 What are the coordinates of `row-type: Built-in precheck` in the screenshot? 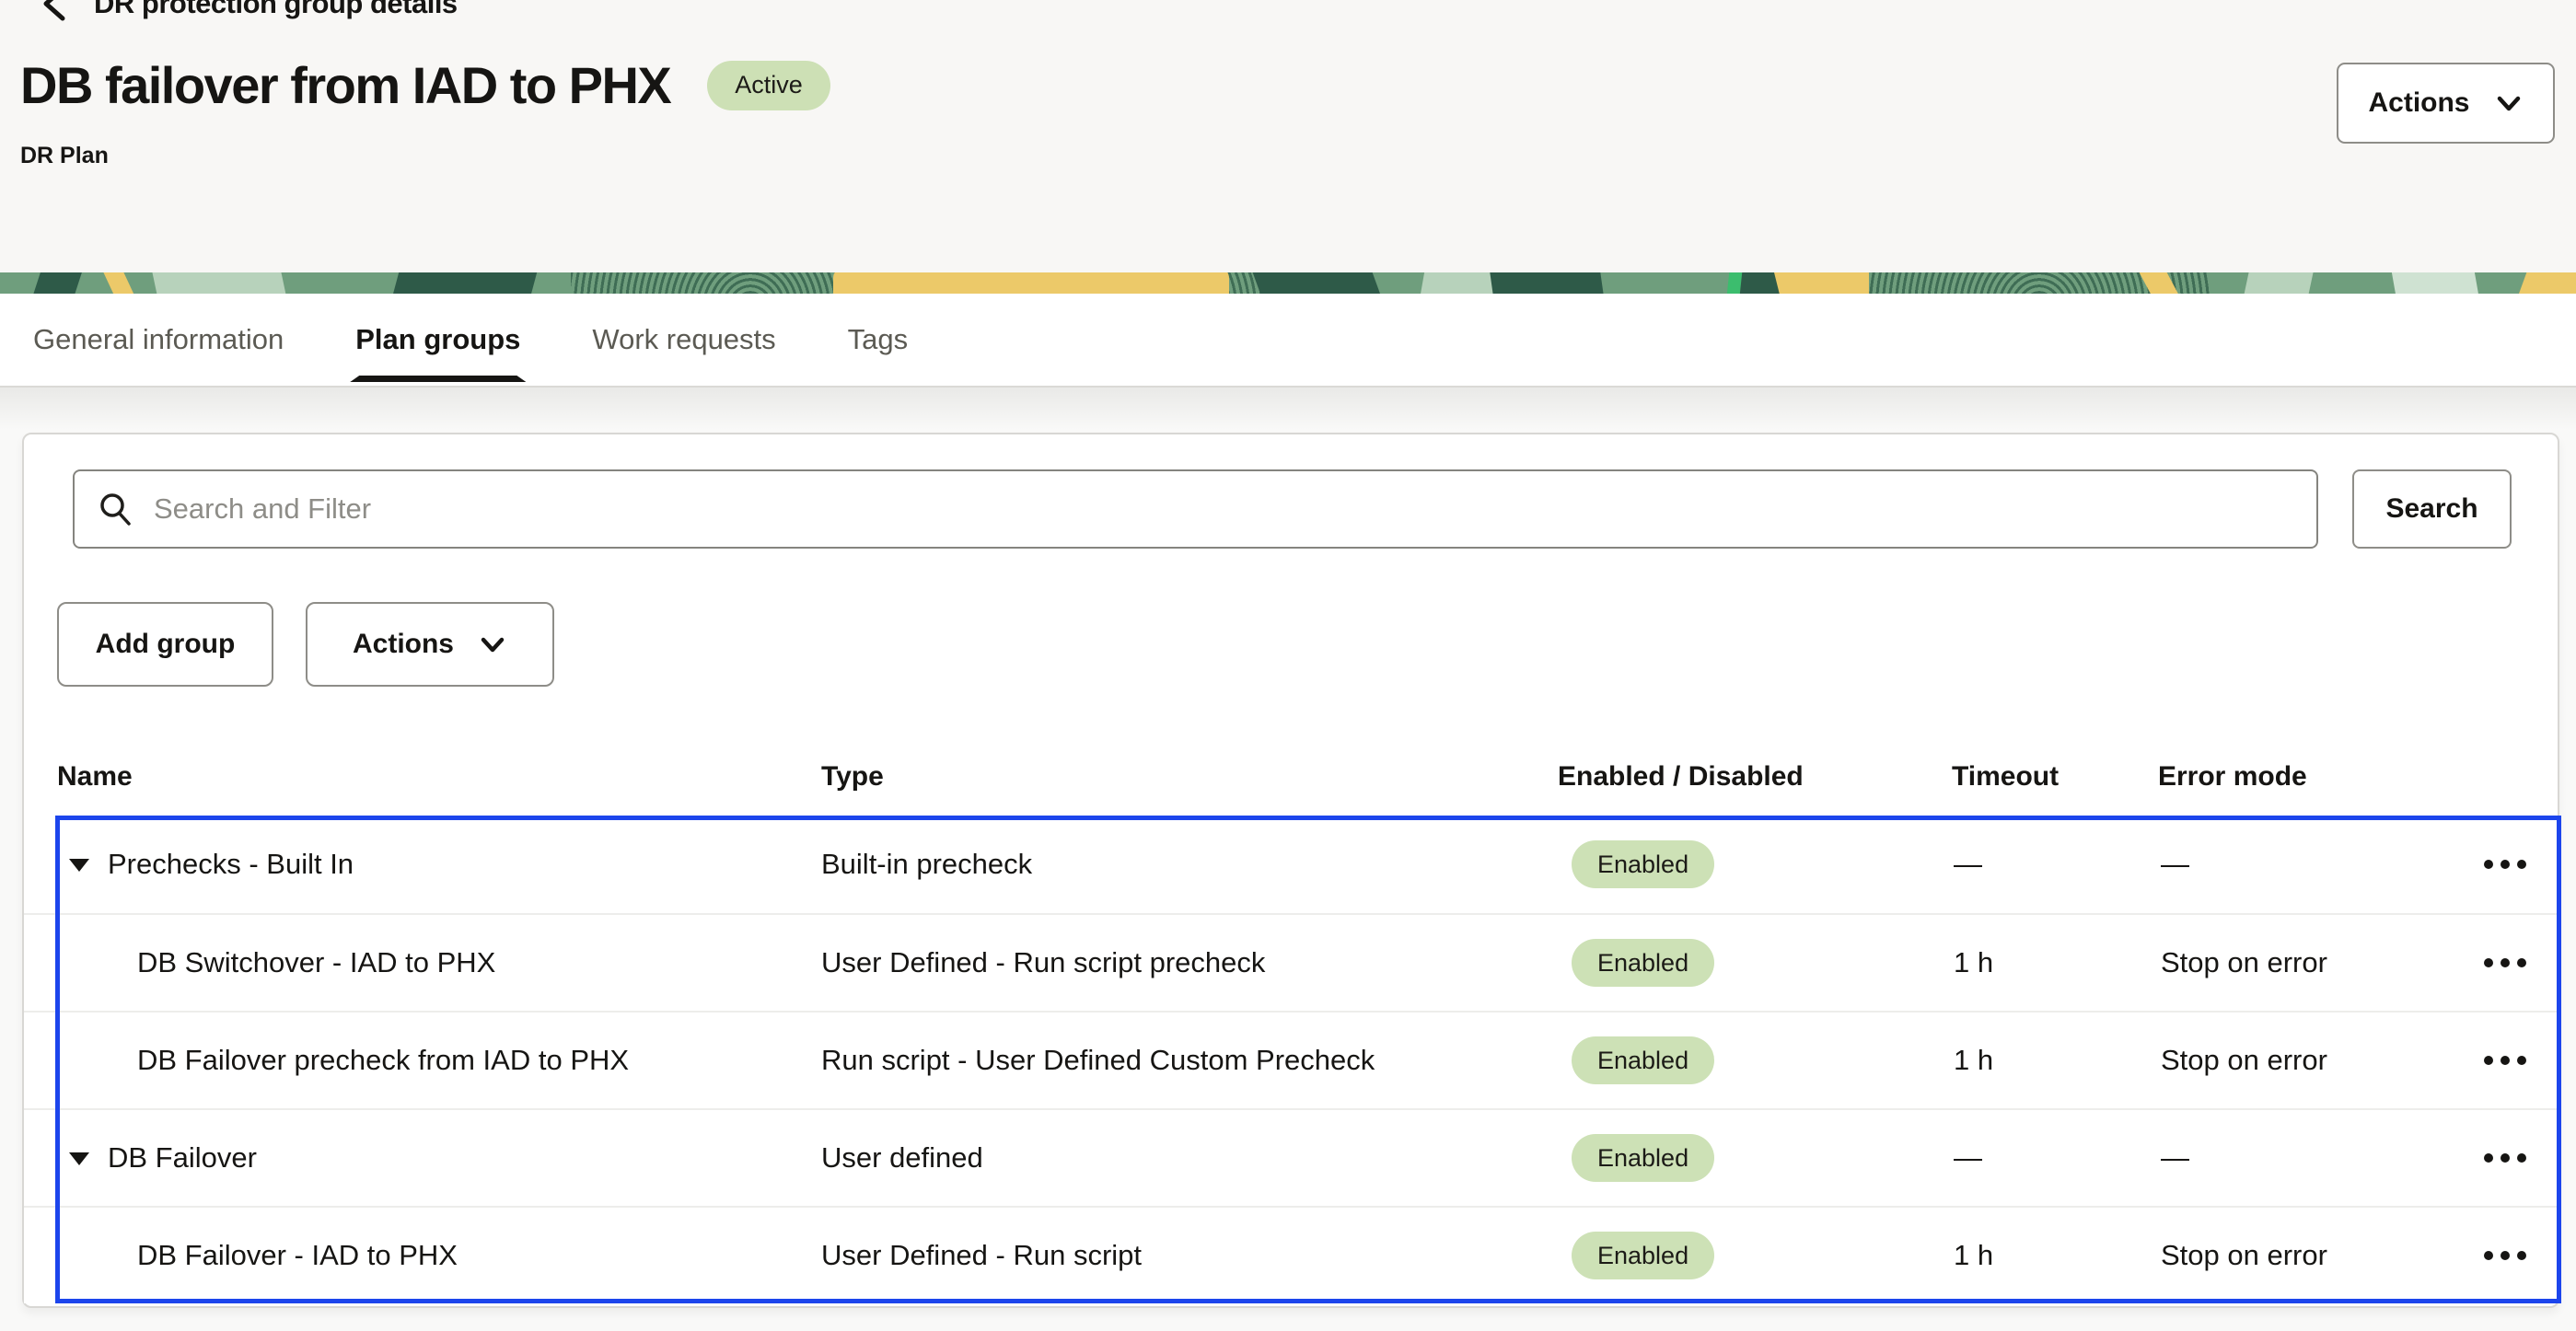 It's located at (927, 864).